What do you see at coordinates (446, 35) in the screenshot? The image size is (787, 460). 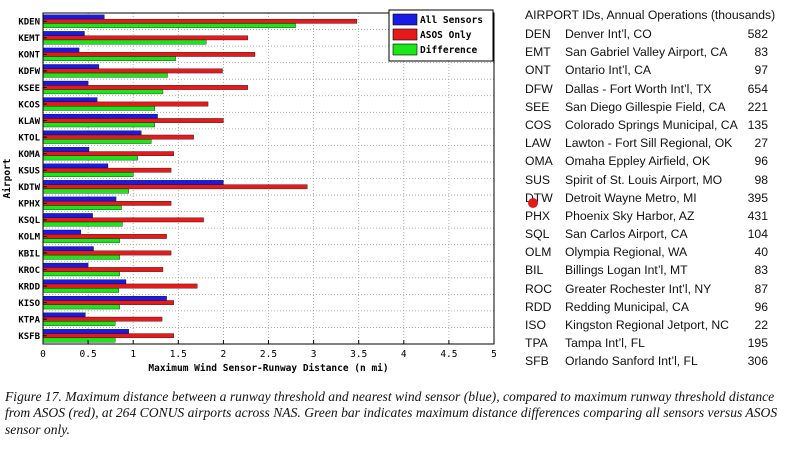 I see `legend-label: ASOS Only` at bounding box center [446, 35].